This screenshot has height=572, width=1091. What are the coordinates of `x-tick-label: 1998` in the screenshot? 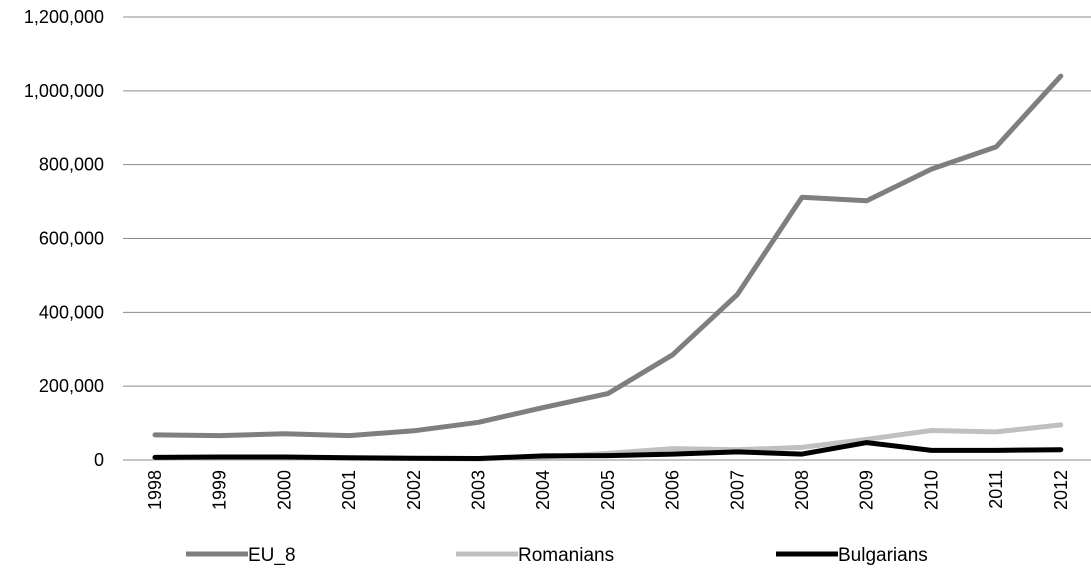 It's located at (155, 490).